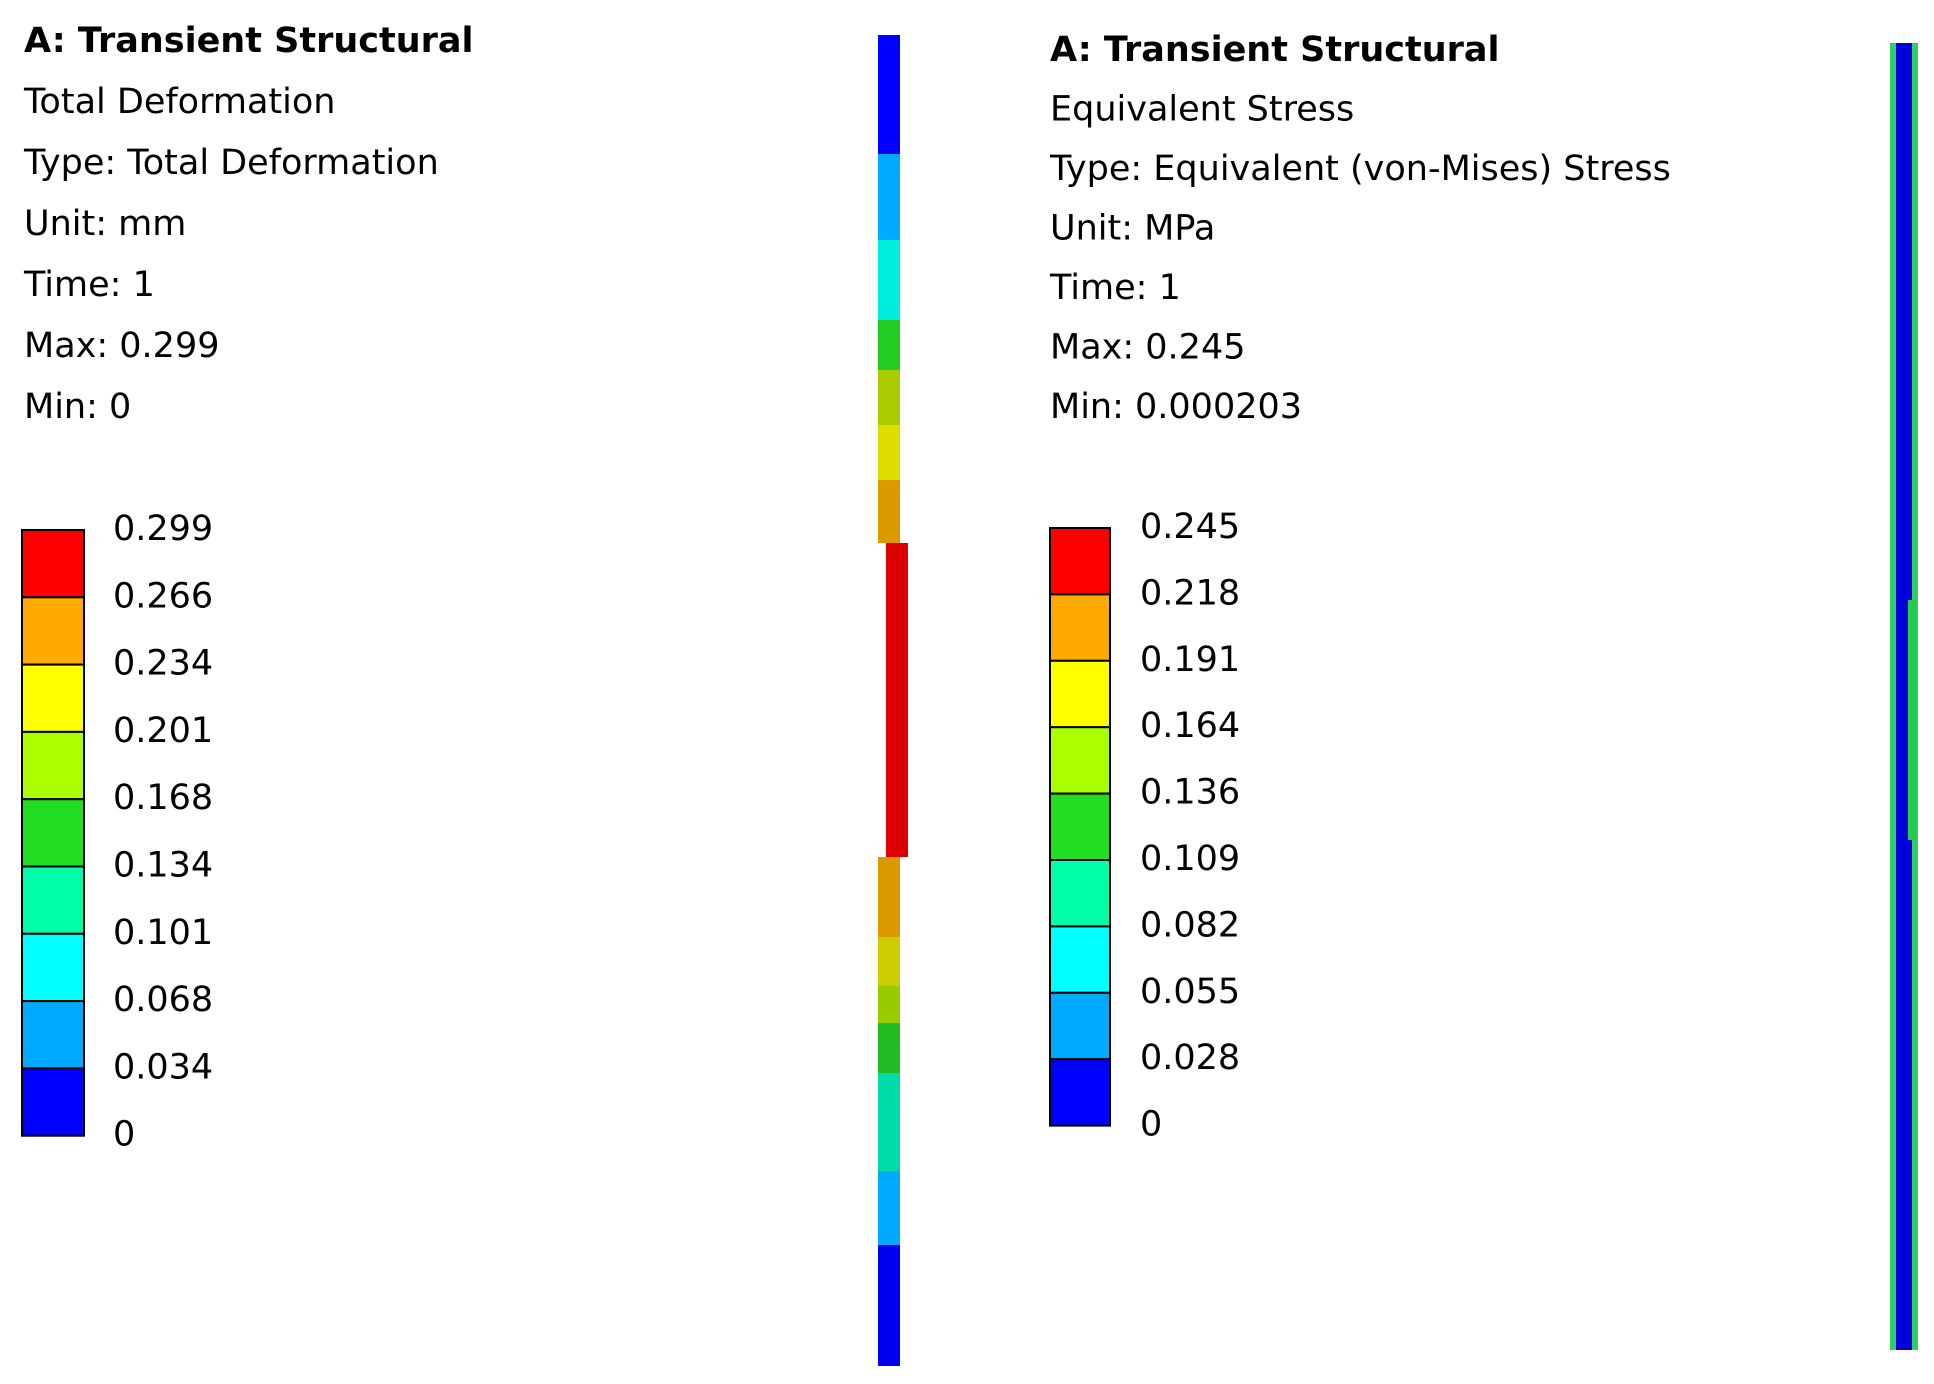 The image size is (1934, 1384). What do you see at coordinates (163, 798) in the screenshot?
I see `legend-label: 0.168` at bounding box center [163, 798].